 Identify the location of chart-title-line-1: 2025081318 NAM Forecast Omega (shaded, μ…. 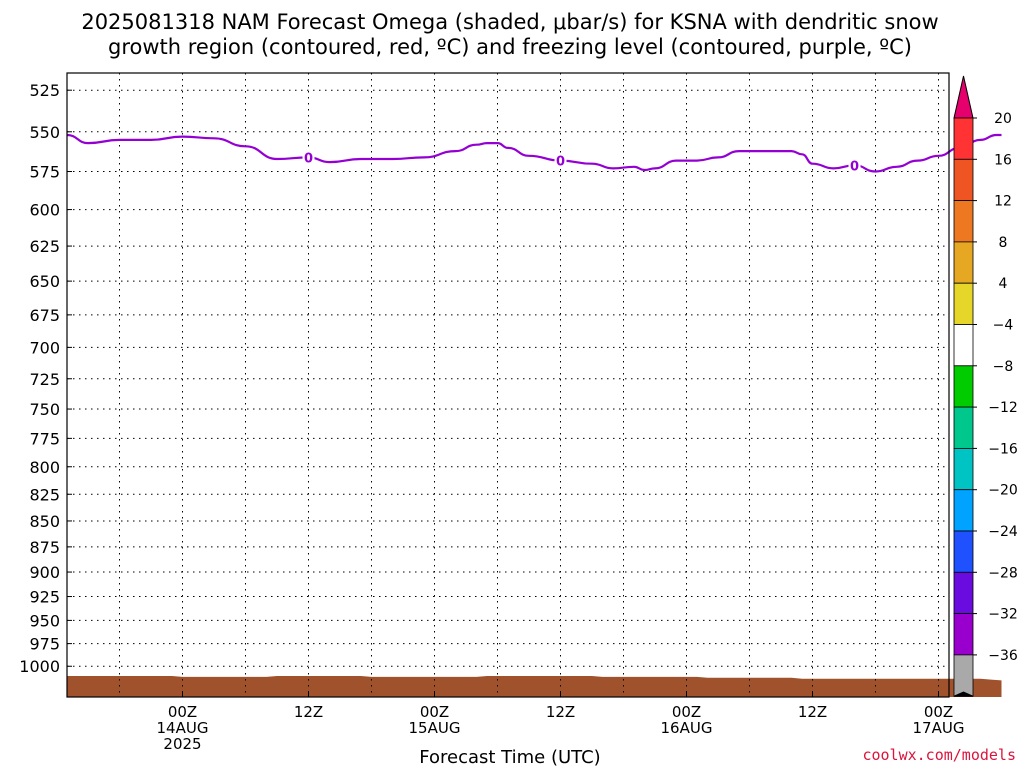
(509, 22).